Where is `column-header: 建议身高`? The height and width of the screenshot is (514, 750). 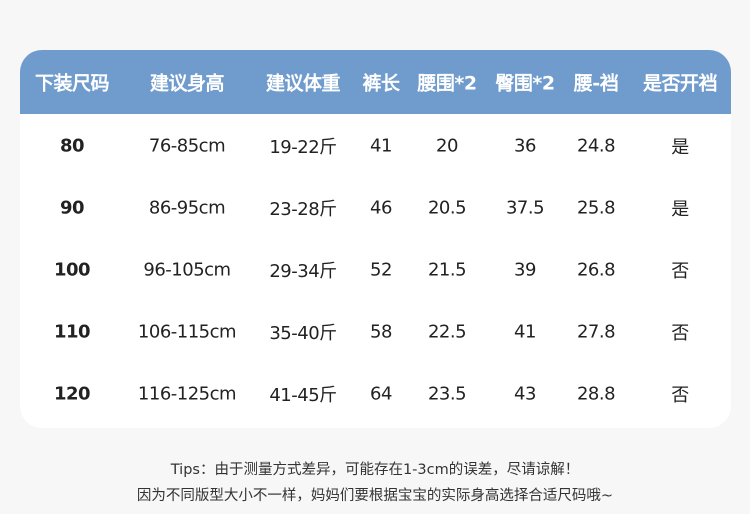
column-header: 建议身高 is located at coordinates (187, 83).